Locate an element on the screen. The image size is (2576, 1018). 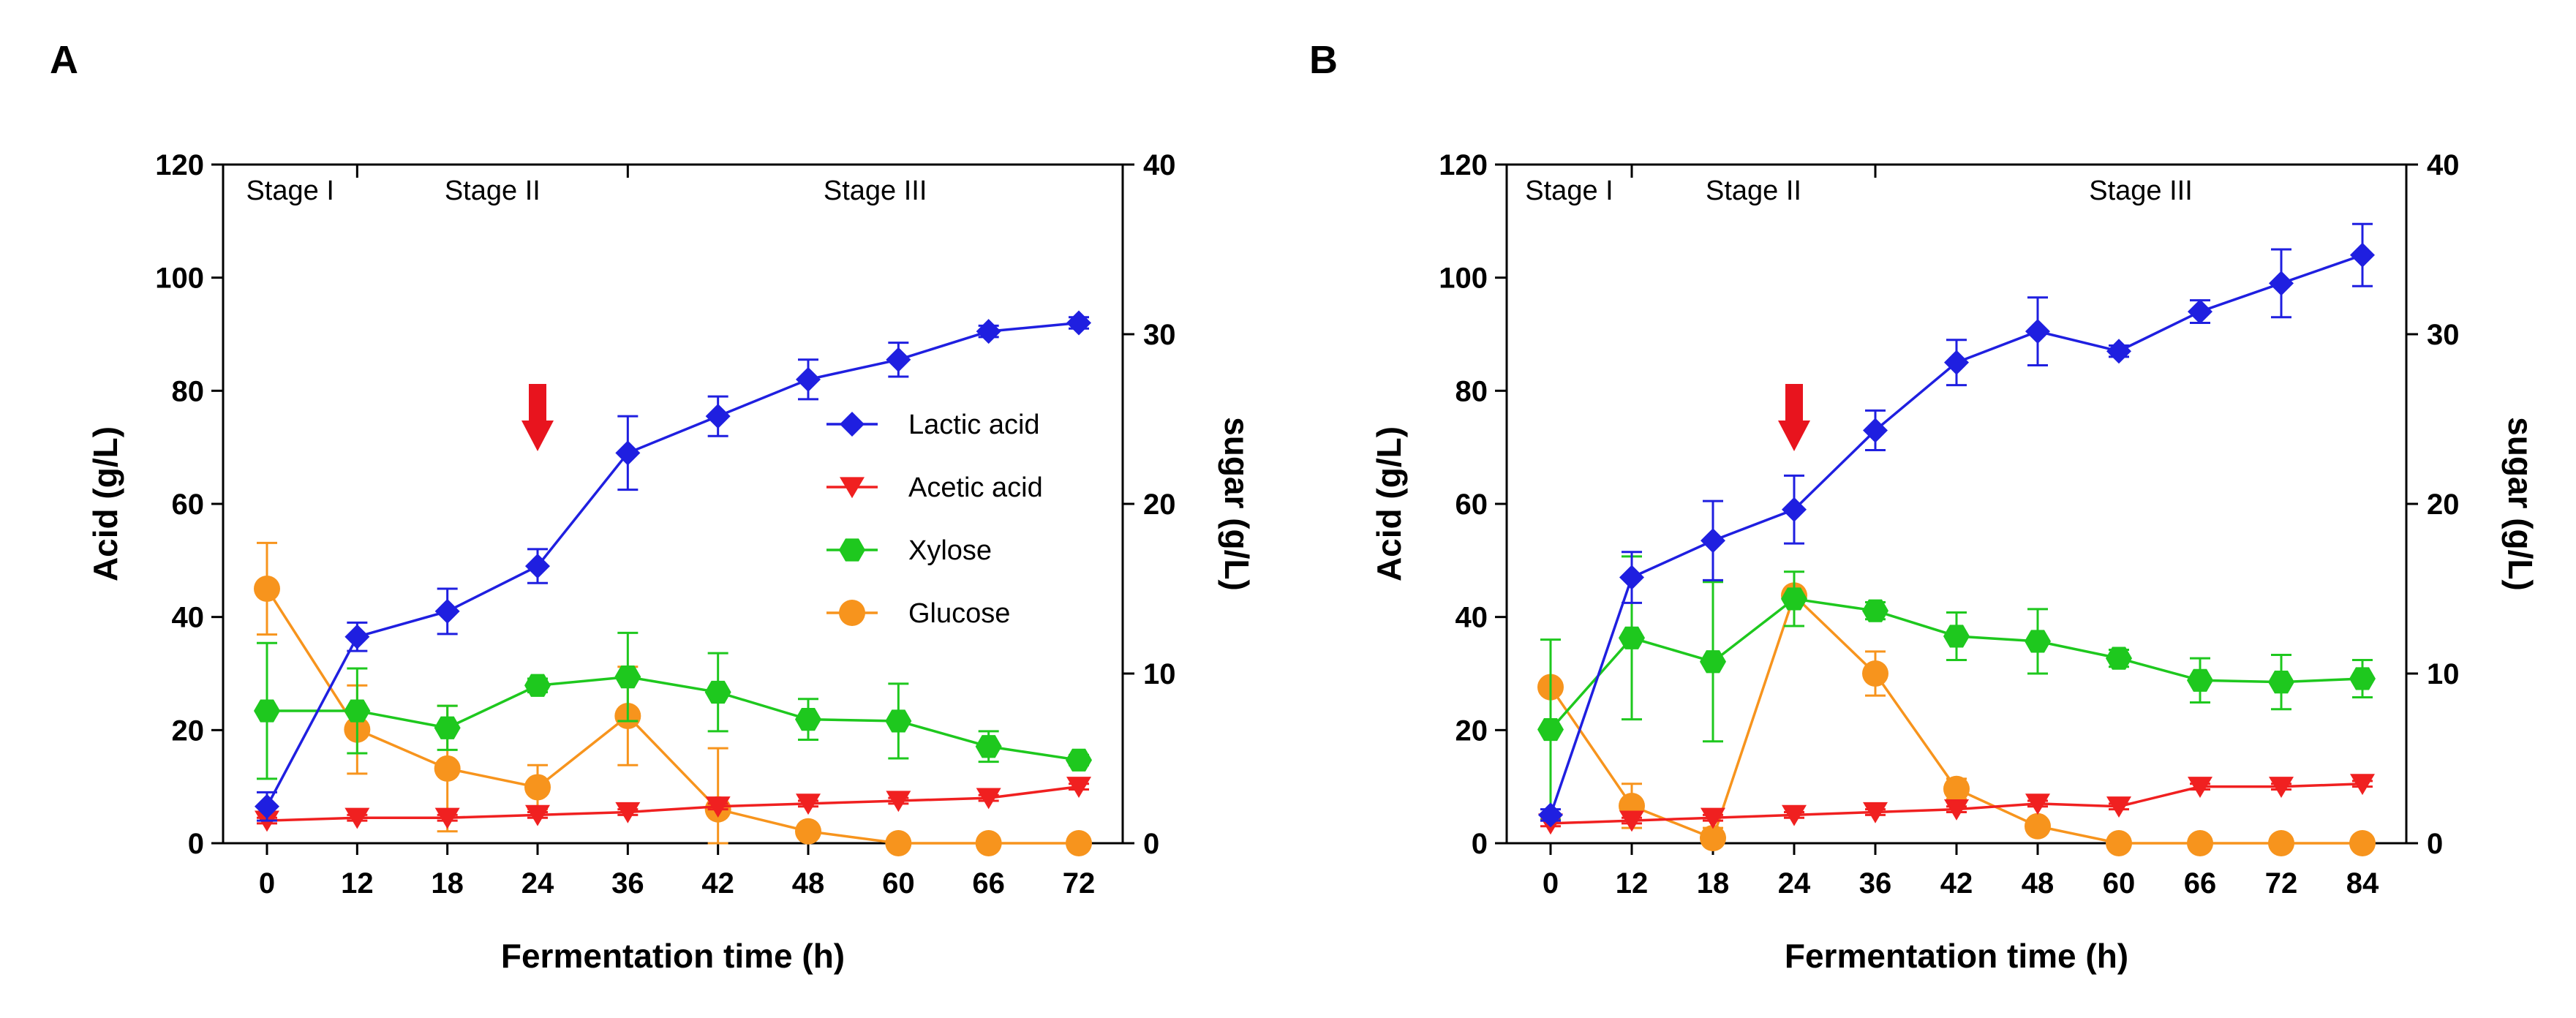
right-tick-label: 30 is located at coordinates (1159, 335).